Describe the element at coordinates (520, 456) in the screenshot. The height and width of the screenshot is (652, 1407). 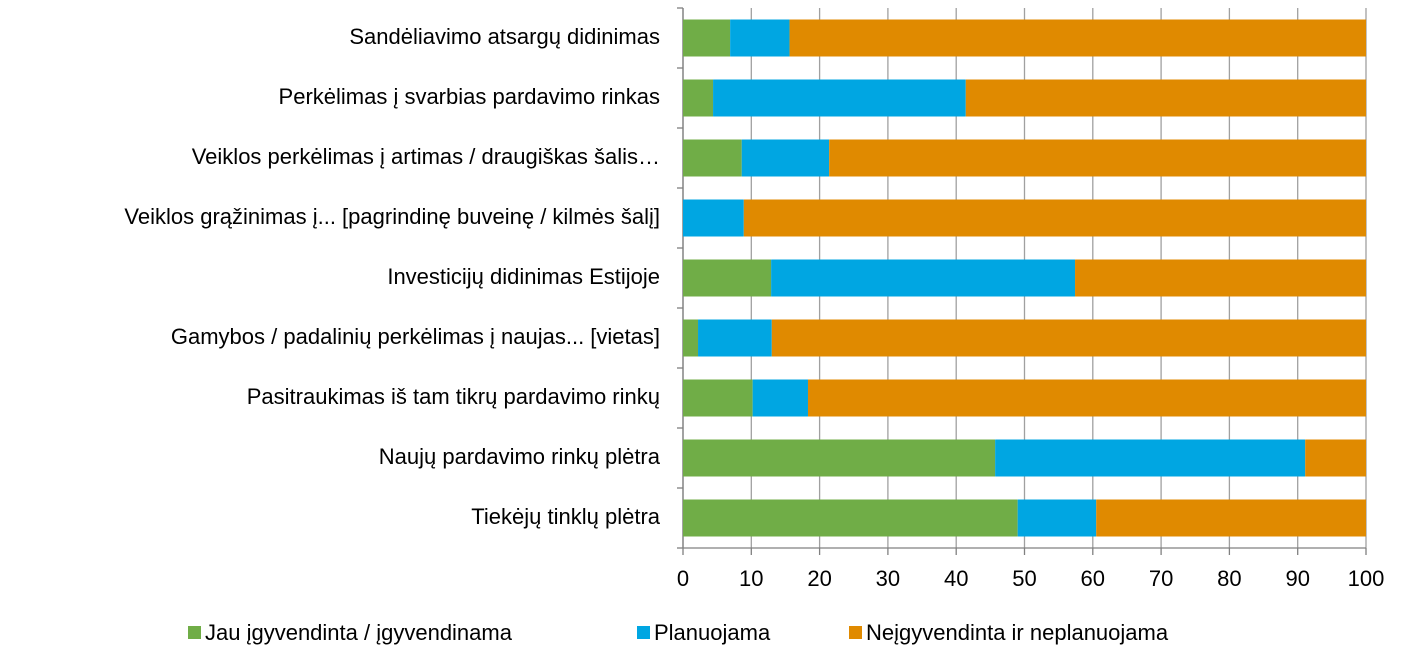
I see `y-tick-label: Naujų pardavimo rinkų plėtra` at that location.